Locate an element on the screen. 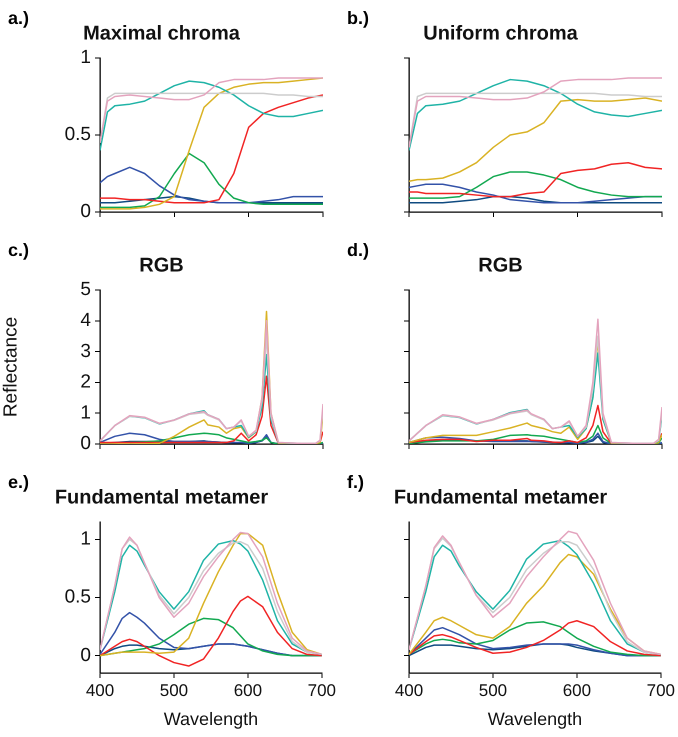 The height and width of the screenshot is (737, 678). text: c.) is located at coordinates (19, 250).